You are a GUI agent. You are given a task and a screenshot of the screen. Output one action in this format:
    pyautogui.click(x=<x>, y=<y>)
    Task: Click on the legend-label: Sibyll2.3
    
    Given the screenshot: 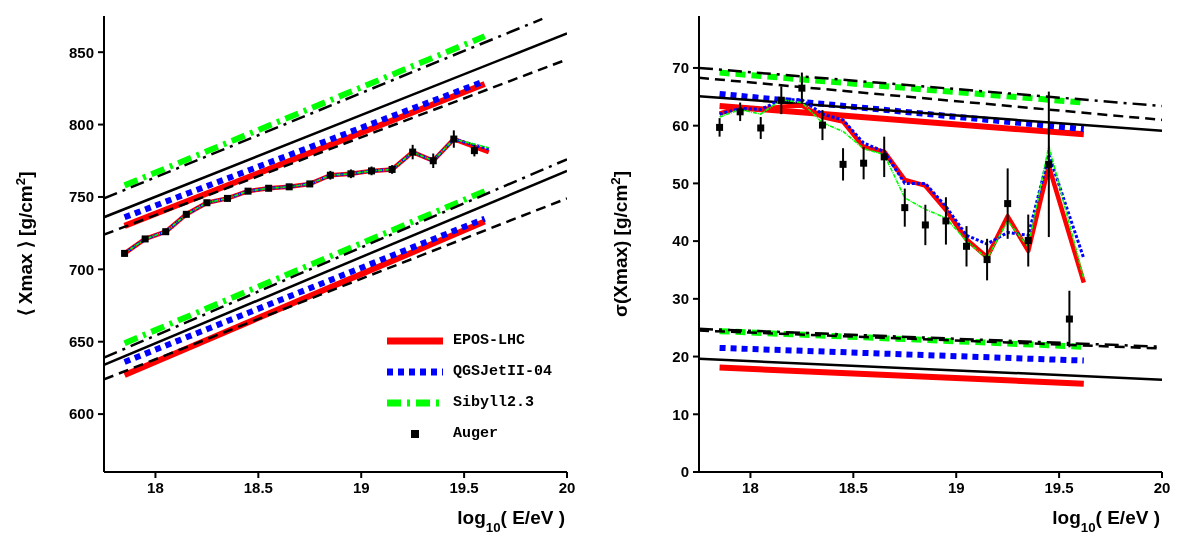 What is the action you would take?
    pyautogui.click(x=493, y=402)
    